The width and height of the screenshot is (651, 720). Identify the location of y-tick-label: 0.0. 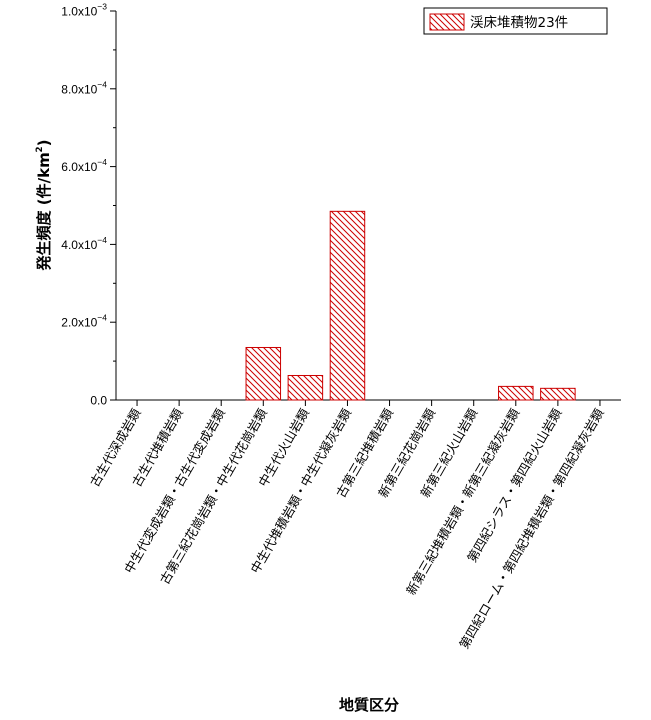
(98, 401).